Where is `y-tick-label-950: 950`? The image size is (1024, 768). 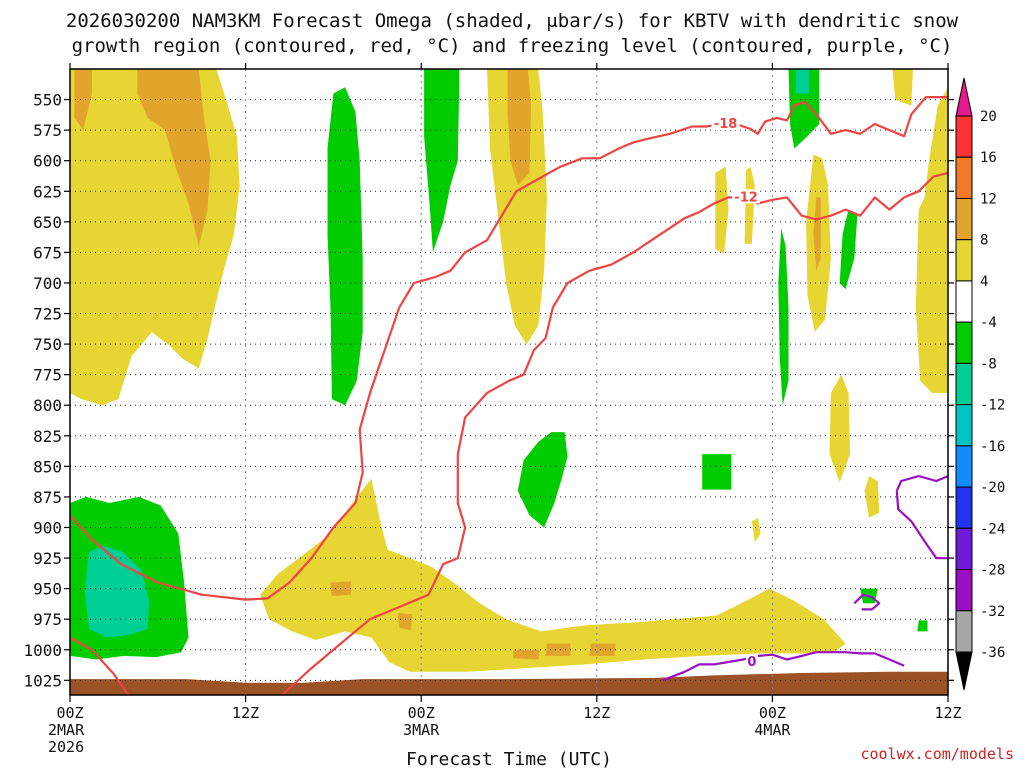
y-tick-label-950: 950 is located at coordinates (47, 589).